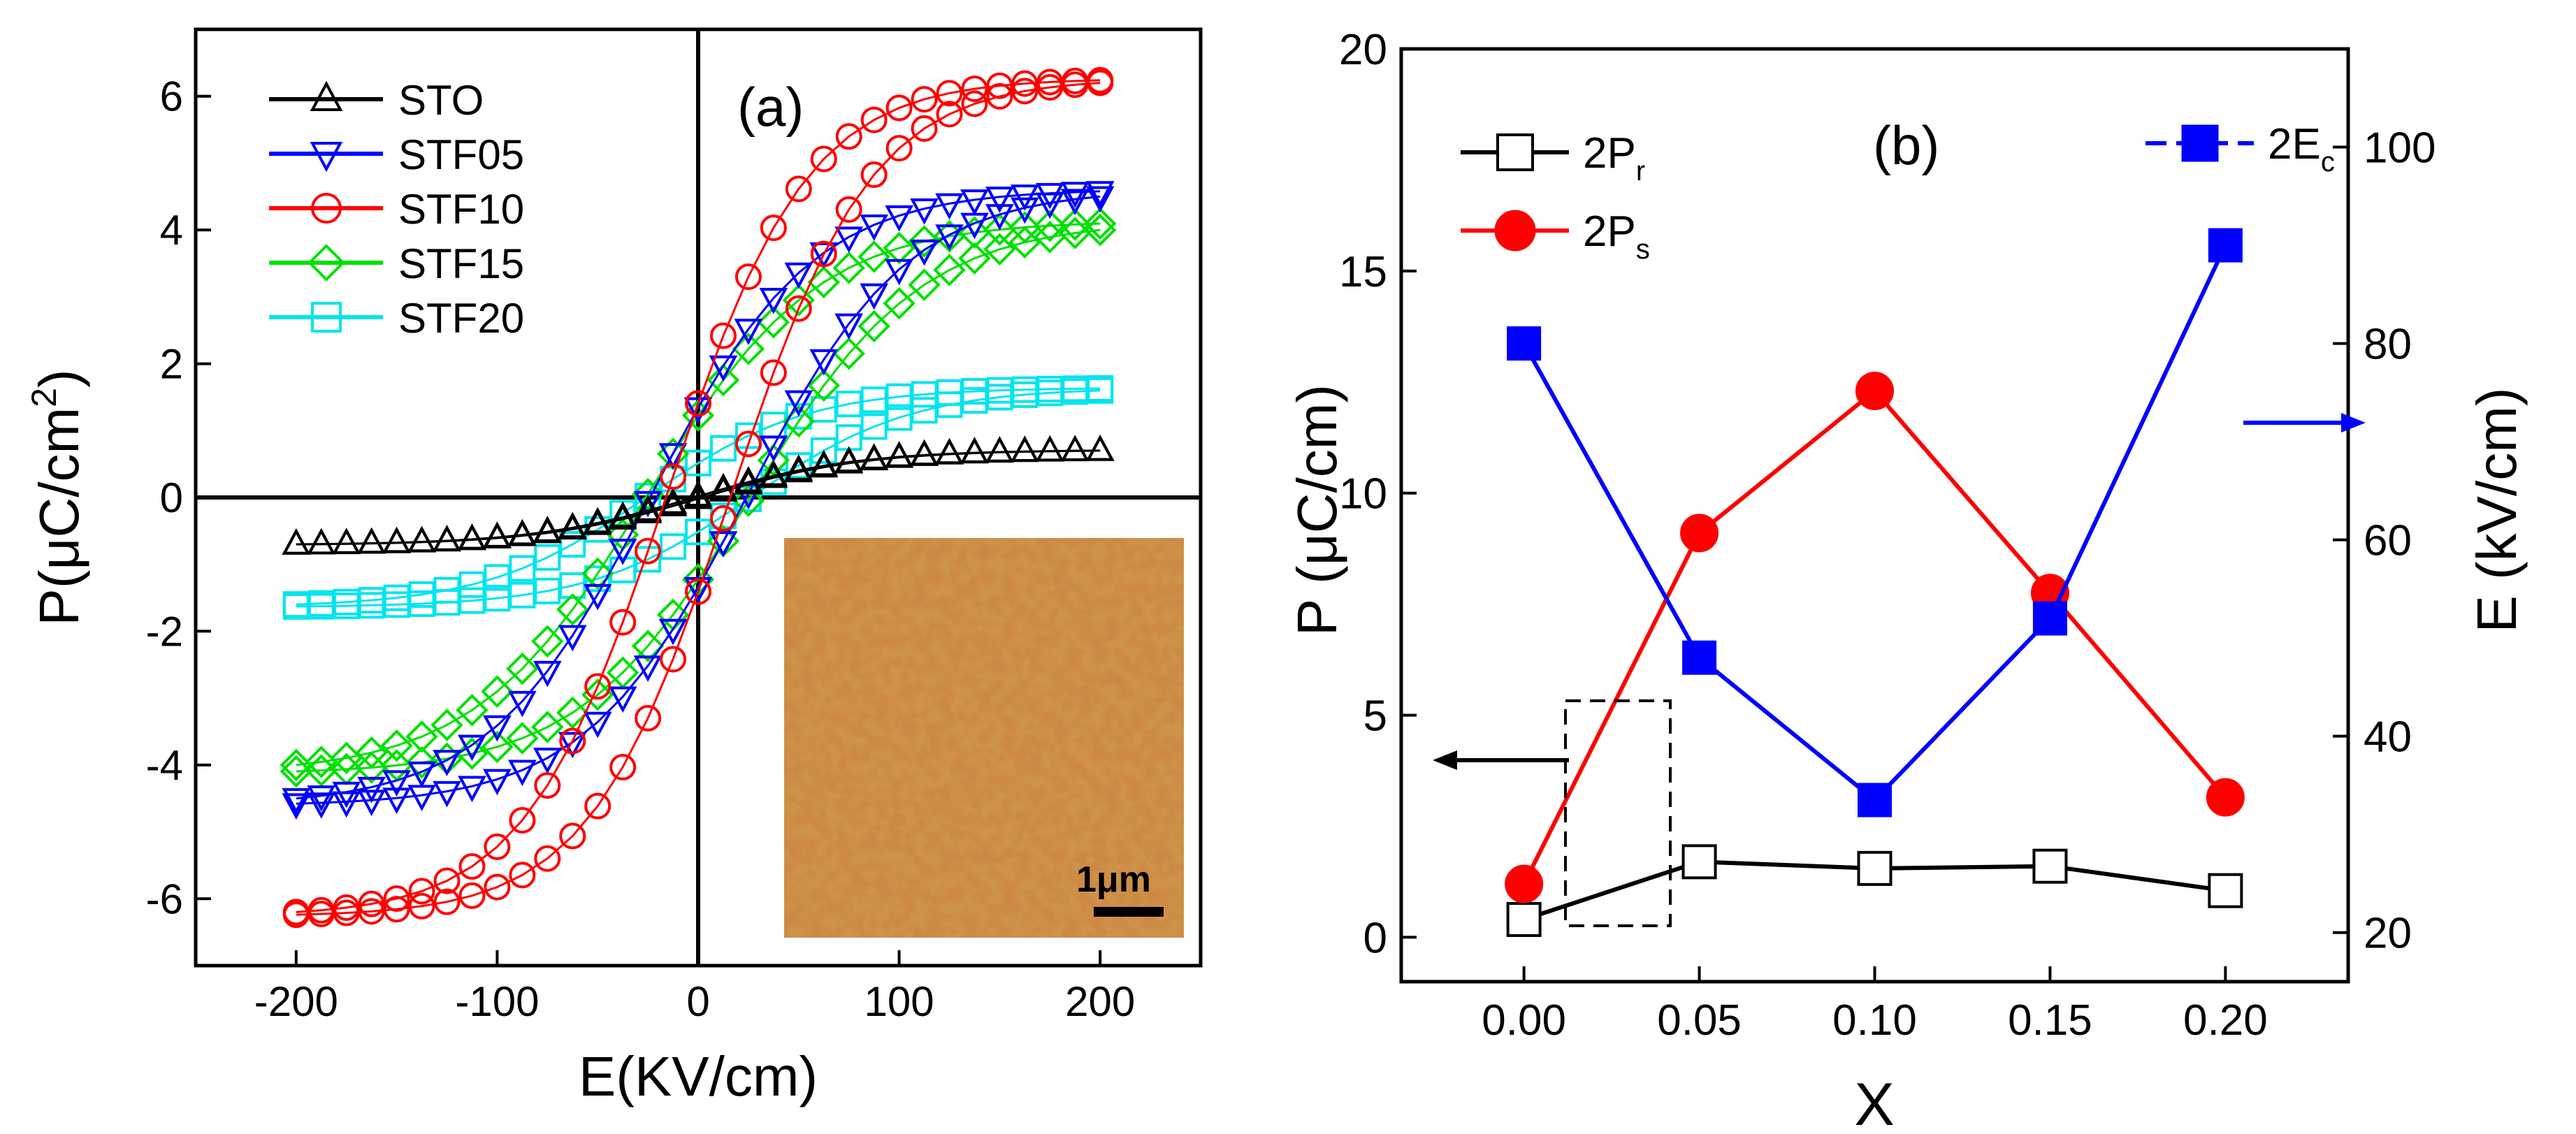 This screenshot has width=2576, height=1134. What do you see at coordinates (497, 1001) in the screenshot?
I see `panel-a-x-tick-label: -100` at bounding box center [497, 1001].